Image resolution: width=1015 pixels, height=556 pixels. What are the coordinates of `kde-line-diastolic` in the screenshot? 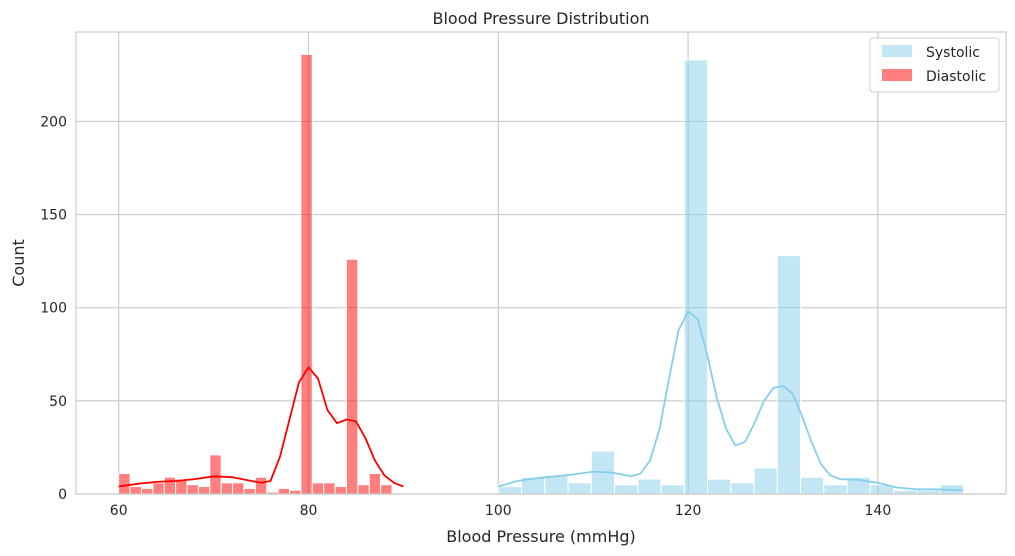 It's located at (261, 427).